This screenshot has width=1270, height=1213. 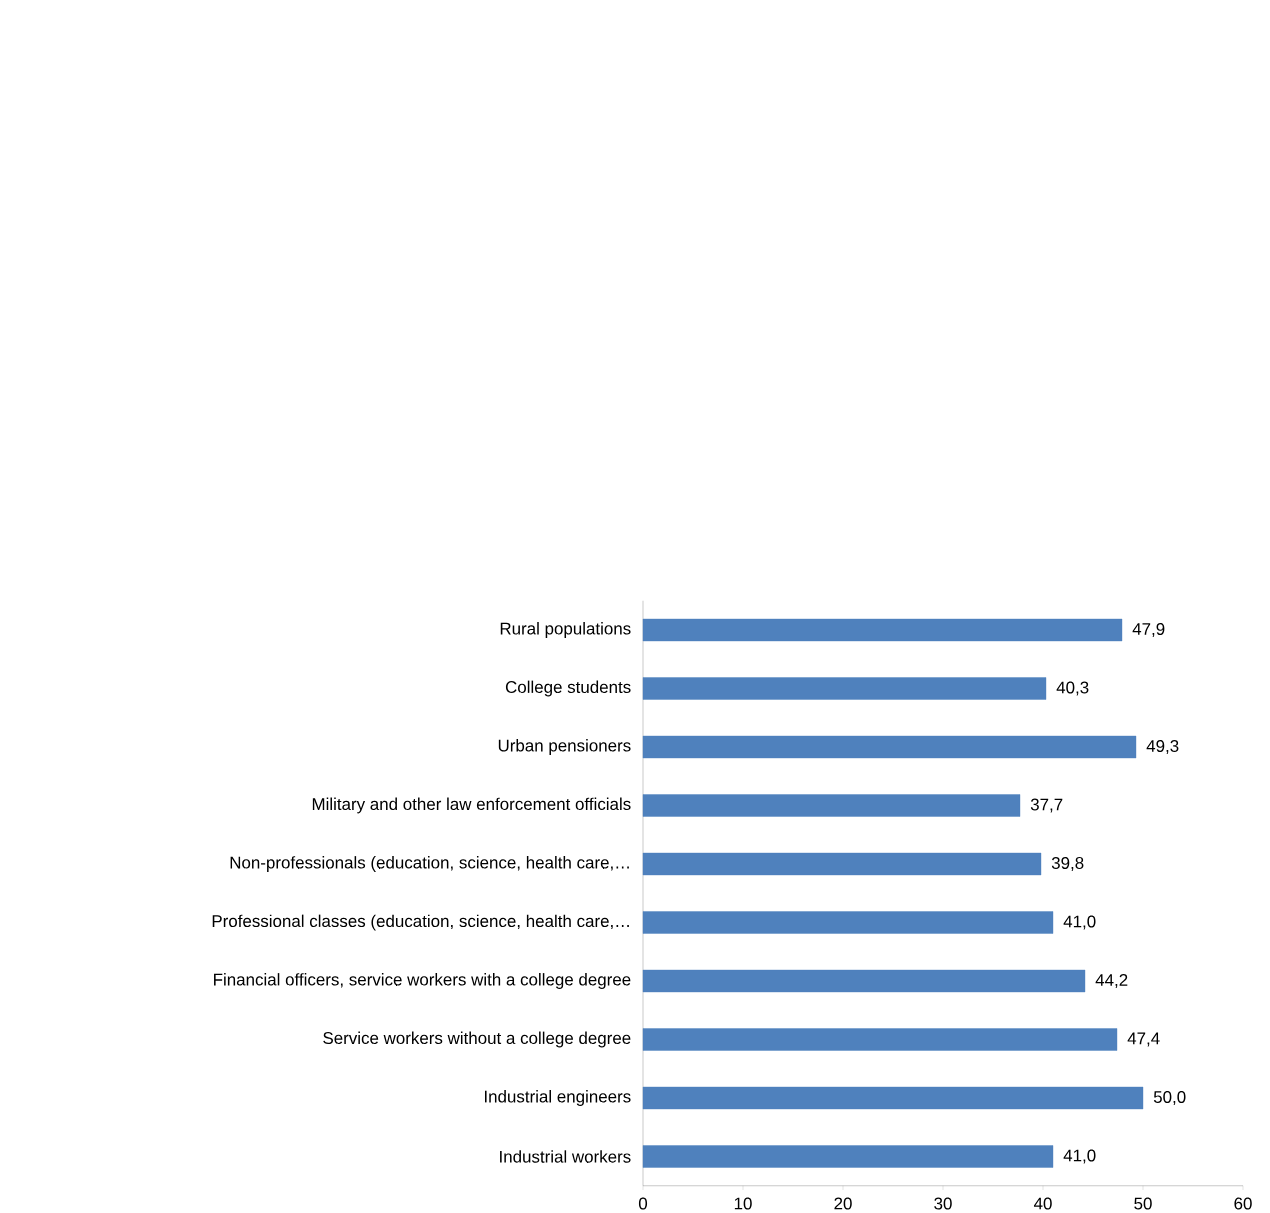 What do you see at coordinates (1148, 630) in the screenshot?
I see `data-label: 47,9` at bounding box center [1148, 630].